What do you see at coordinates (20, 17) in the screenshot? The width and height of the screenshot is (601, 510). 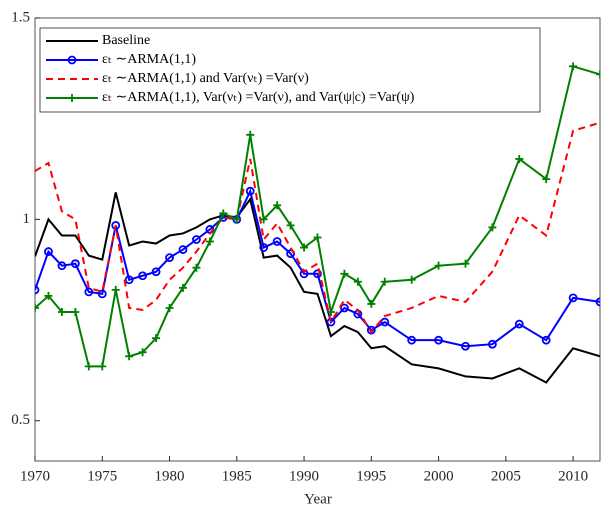 I see `y-tick-label: 1.5` at bounding box center [20, 17].